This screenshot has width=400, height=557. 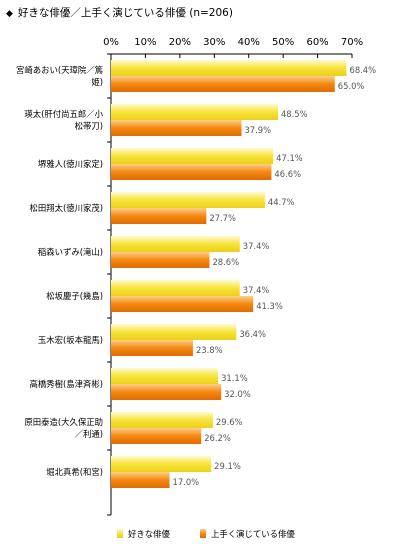 What do you see at coordinates (225, 262) in the screenshot?
I see `data-label: 28.6%` at bounding box center [225, 262].